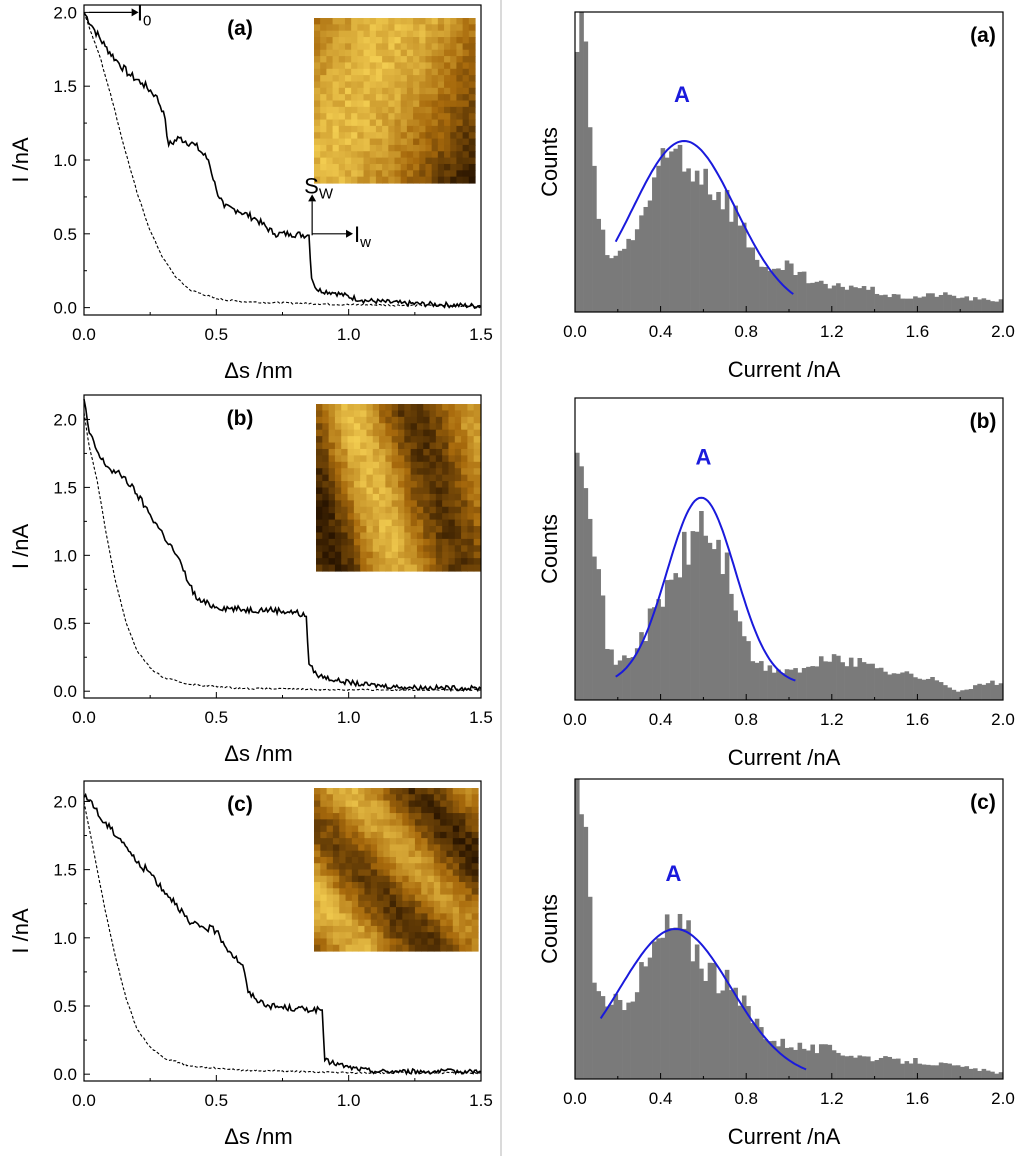 The width and height of the screenshot is (1021, 1156). I want to click on panel-label: (c), so click(983, 802).